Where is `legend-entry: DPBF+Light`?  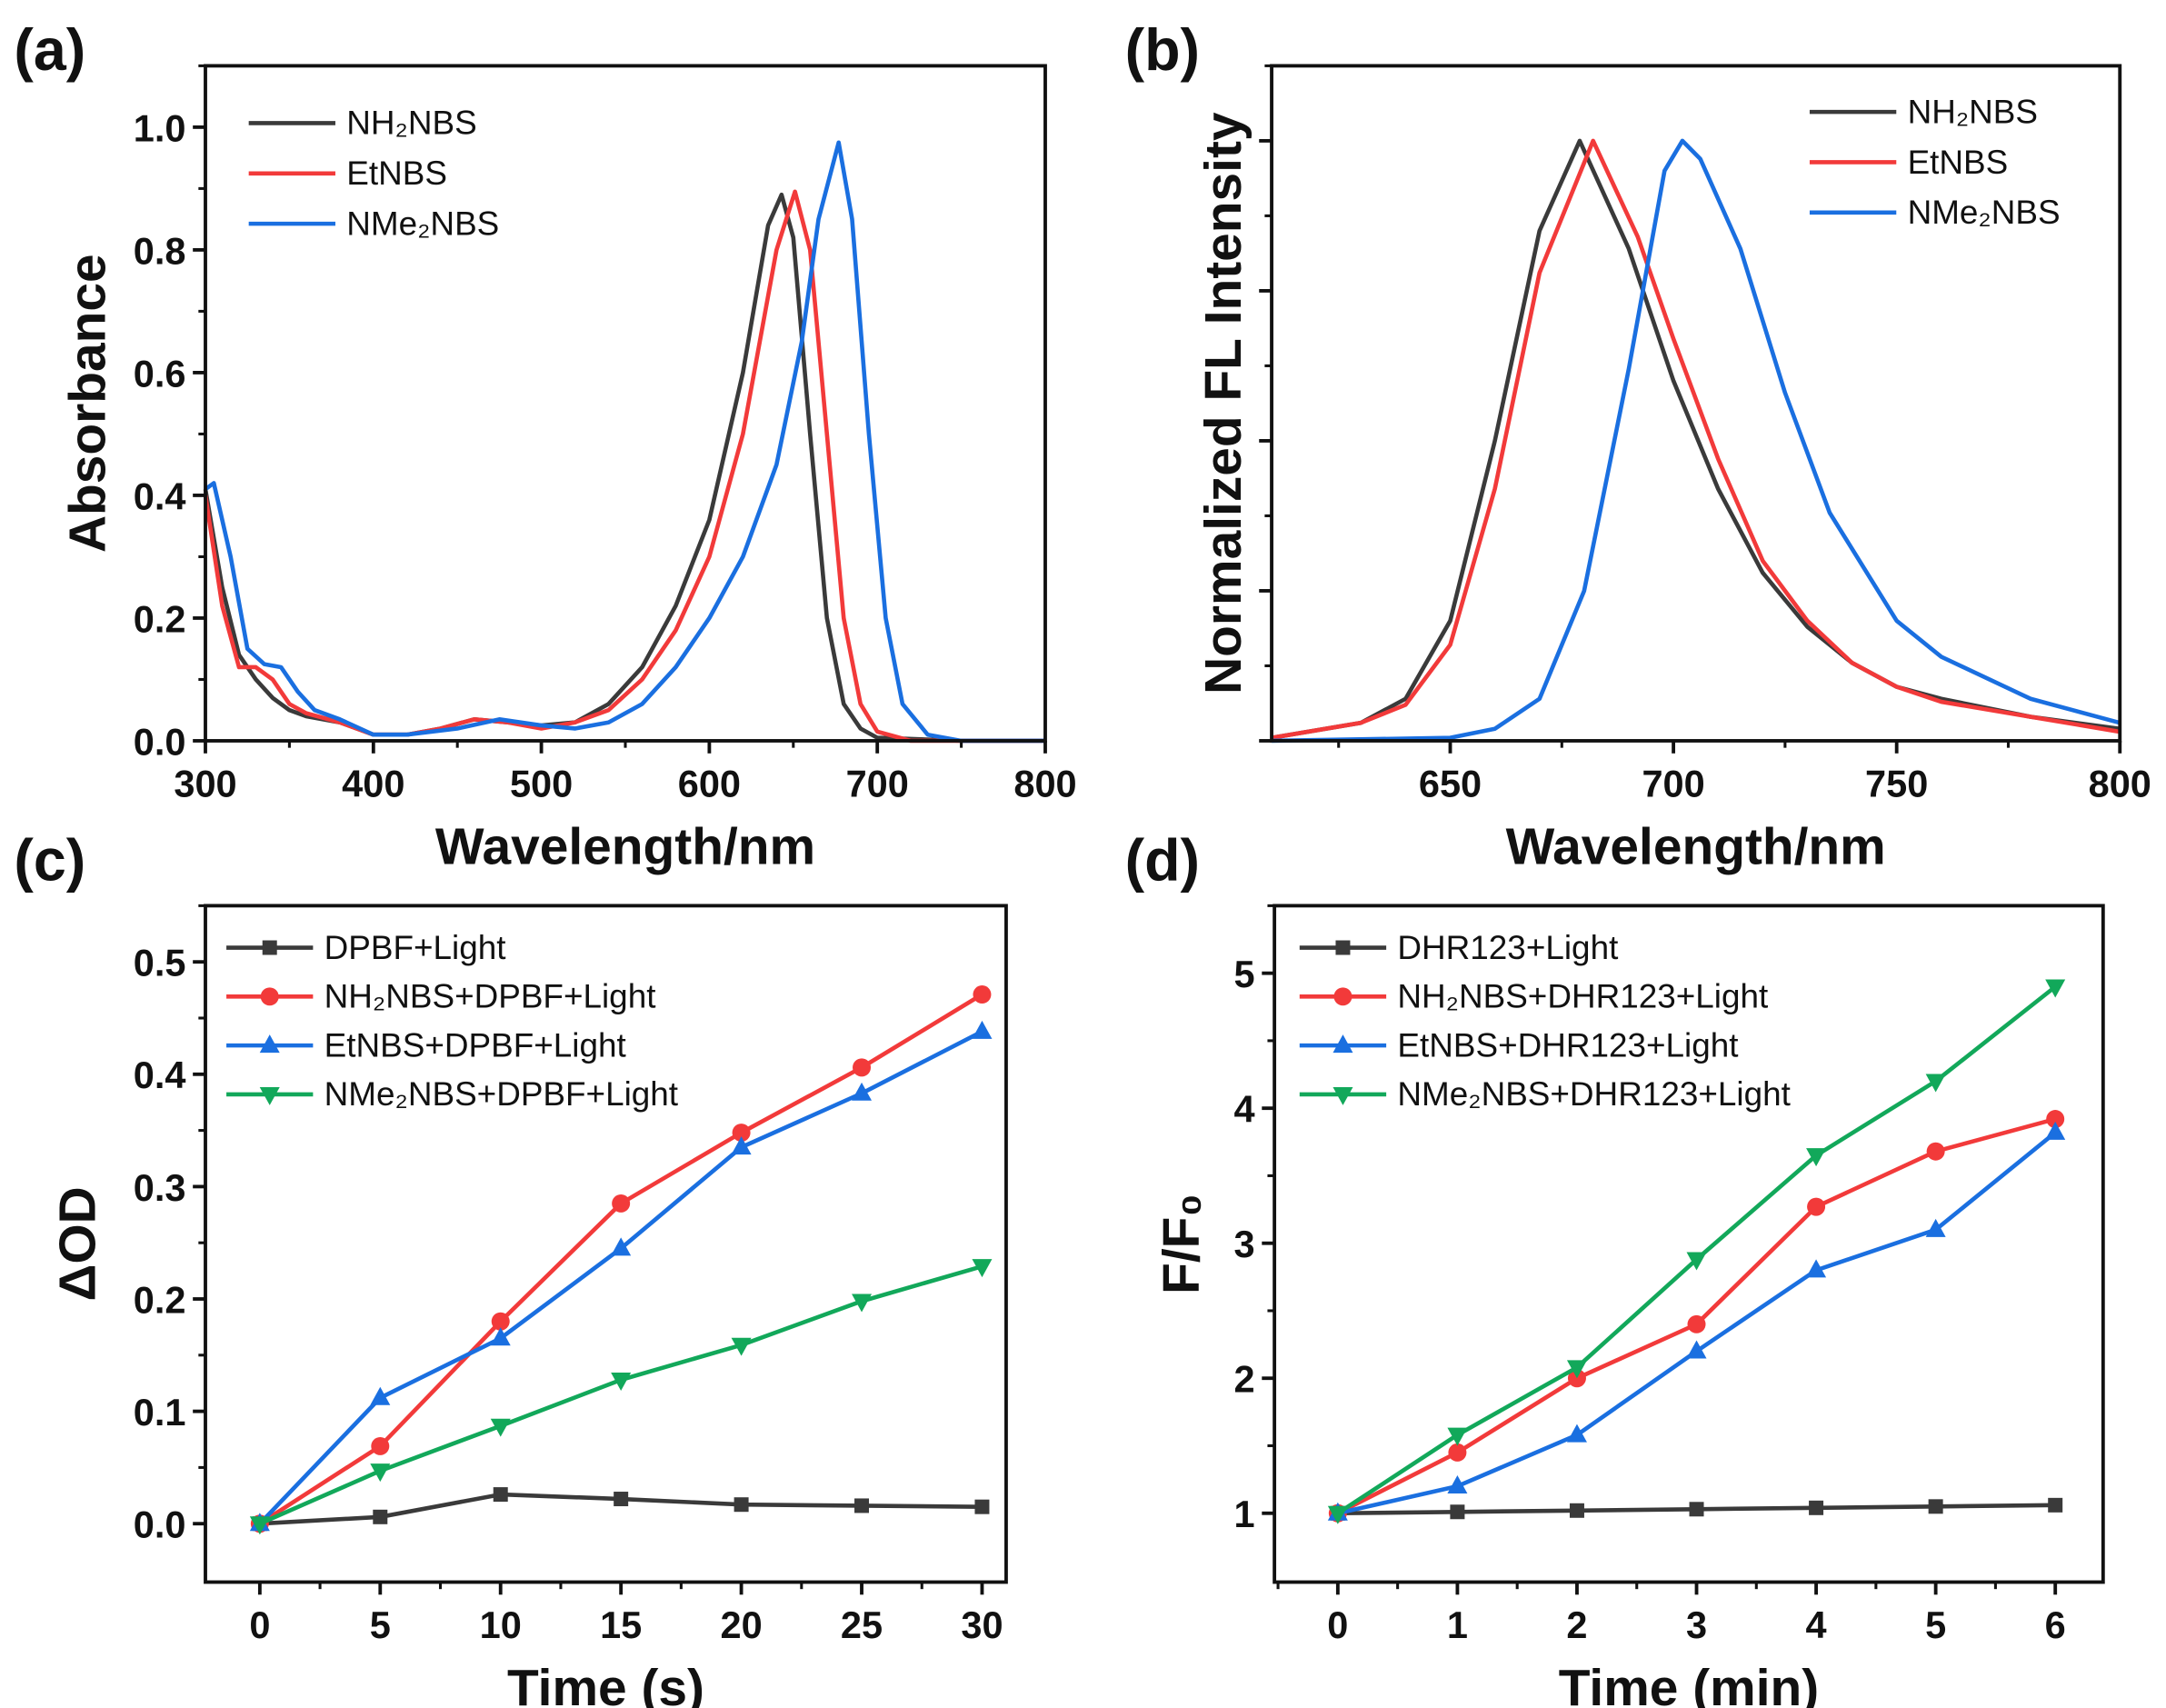 legend-entry: DPBF+Light is located at coordinates (366, 948).